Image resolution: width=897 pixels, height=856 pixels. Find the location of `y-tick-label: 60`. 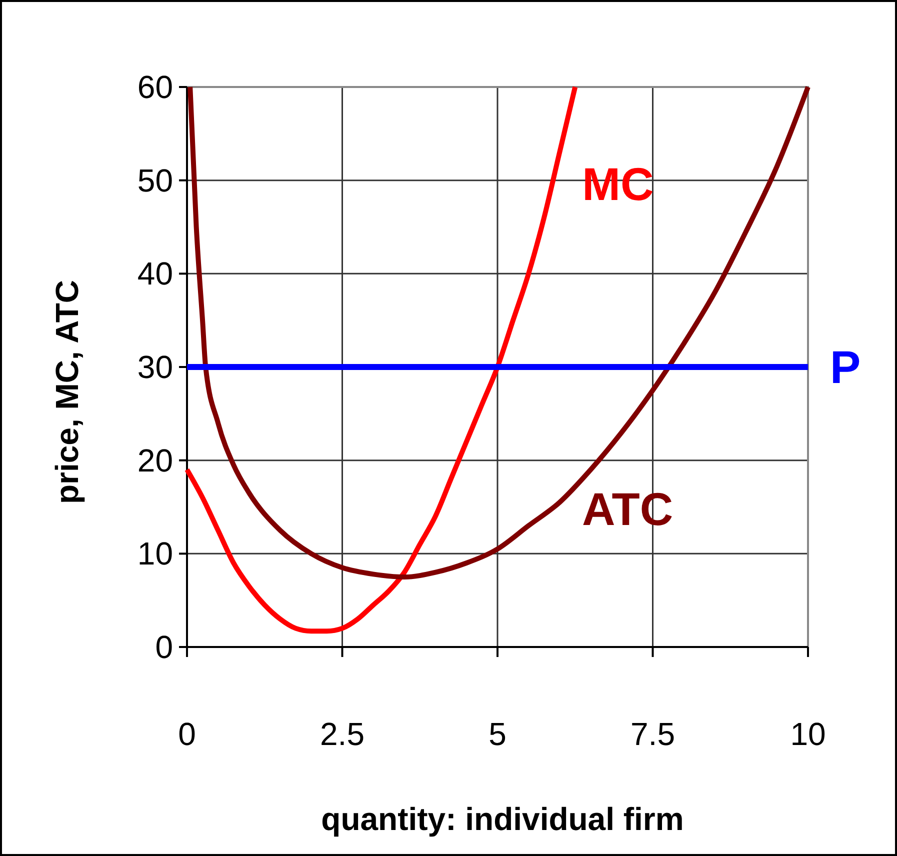

y-tick-label: 60 is located at coordinates (155, 87).